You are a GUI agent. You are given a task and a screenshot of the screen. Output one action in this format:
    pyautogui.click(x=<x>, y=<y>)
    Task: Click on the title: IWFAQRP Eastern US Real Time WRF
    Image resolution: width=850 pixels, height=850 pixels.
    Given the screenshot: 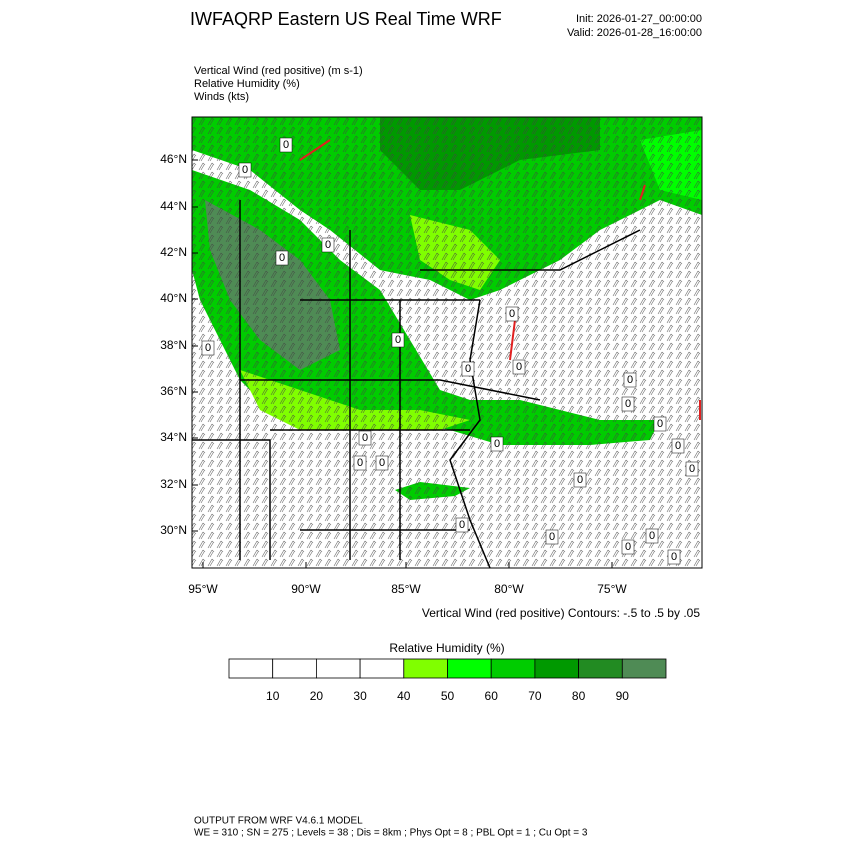 What is the action you would take?
    pyautogui.click(x=346, y=19)
    